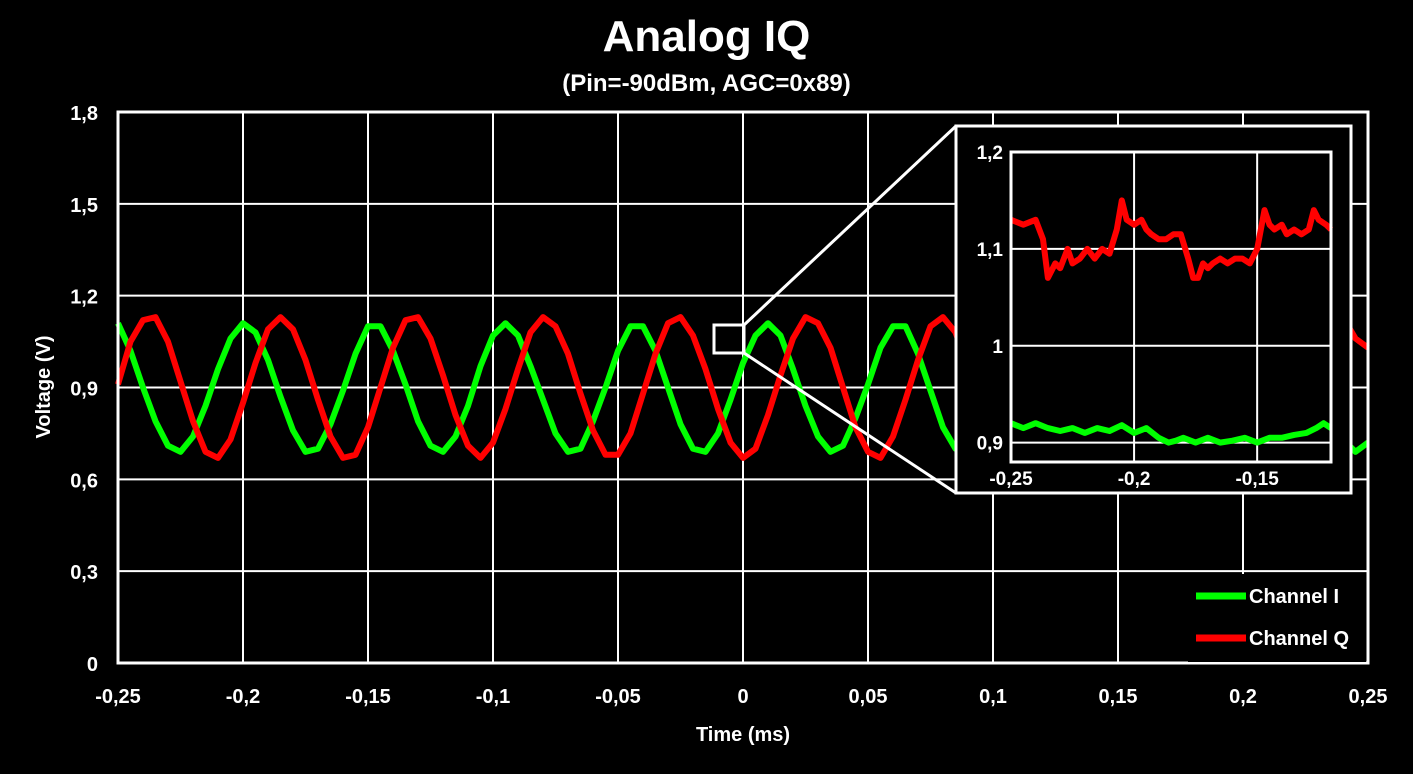 Image resolution: width=1413 pixels, height=774 pixels. I want to click on y-tick-label: 0, so click(92, 665).